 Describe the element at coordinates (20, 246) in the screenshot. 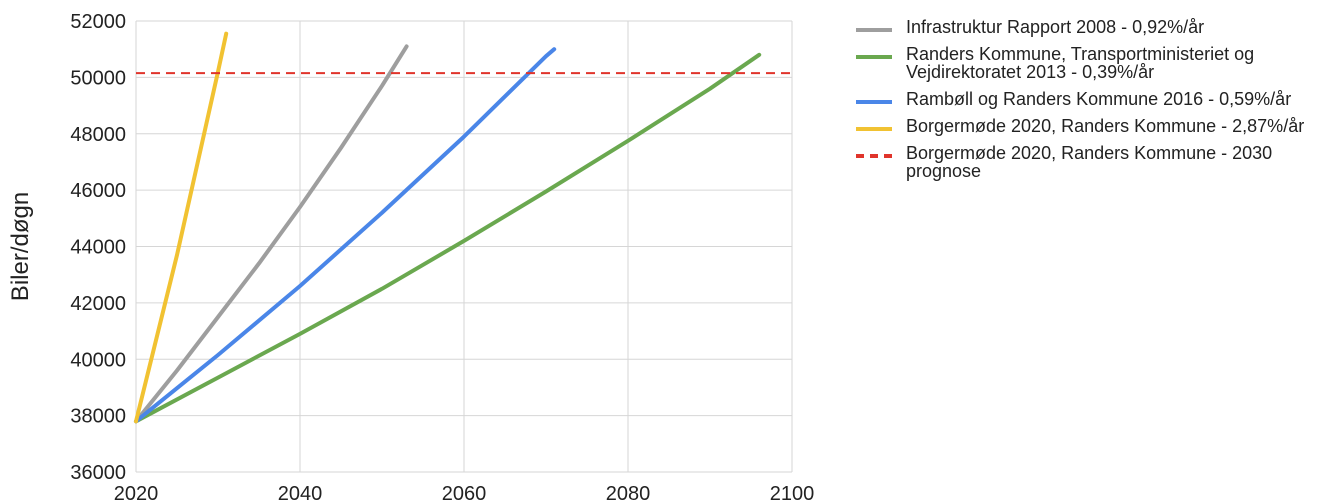

I see `y-axis-label: Biler/døgn` at that location.